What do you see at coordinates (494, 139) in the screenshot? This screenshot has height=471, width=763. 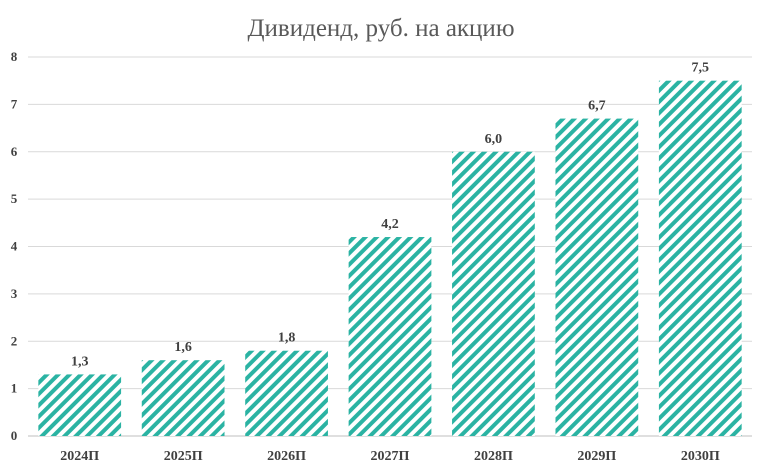 I see `data-label: 6,0` at bounding box center [494, 139].